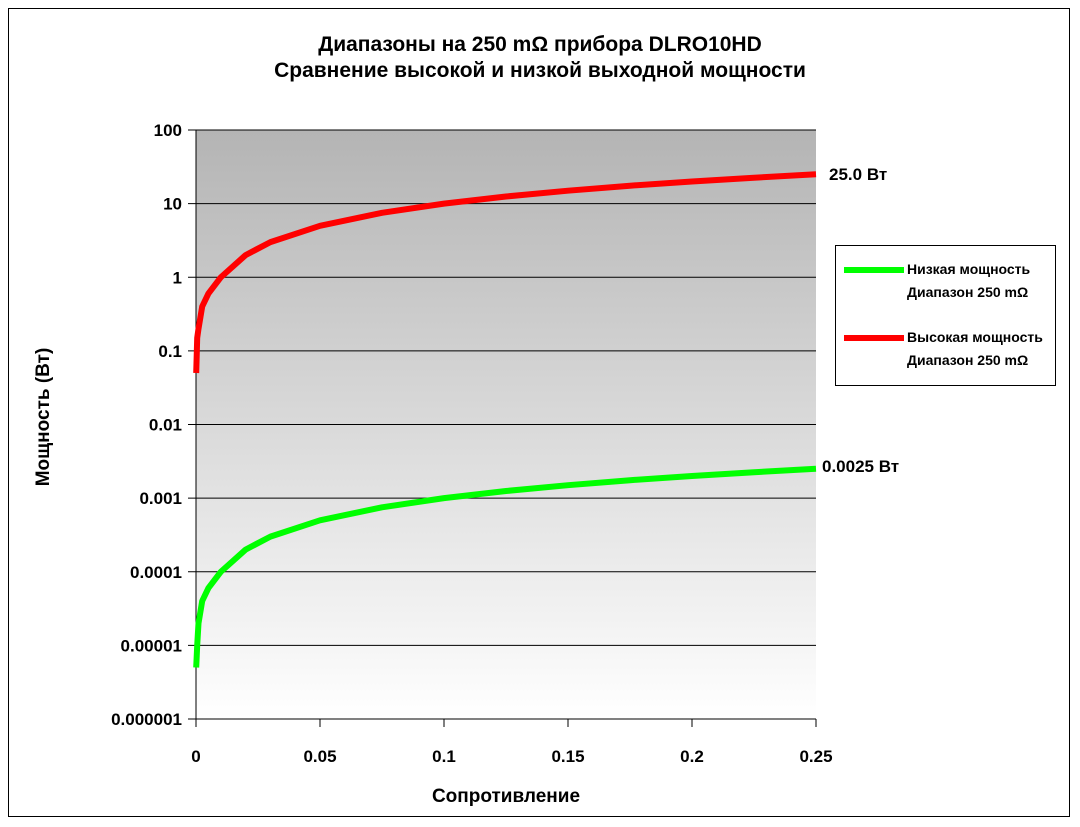  I want to click on x-tick-label: 0.05, so click(319, 756).